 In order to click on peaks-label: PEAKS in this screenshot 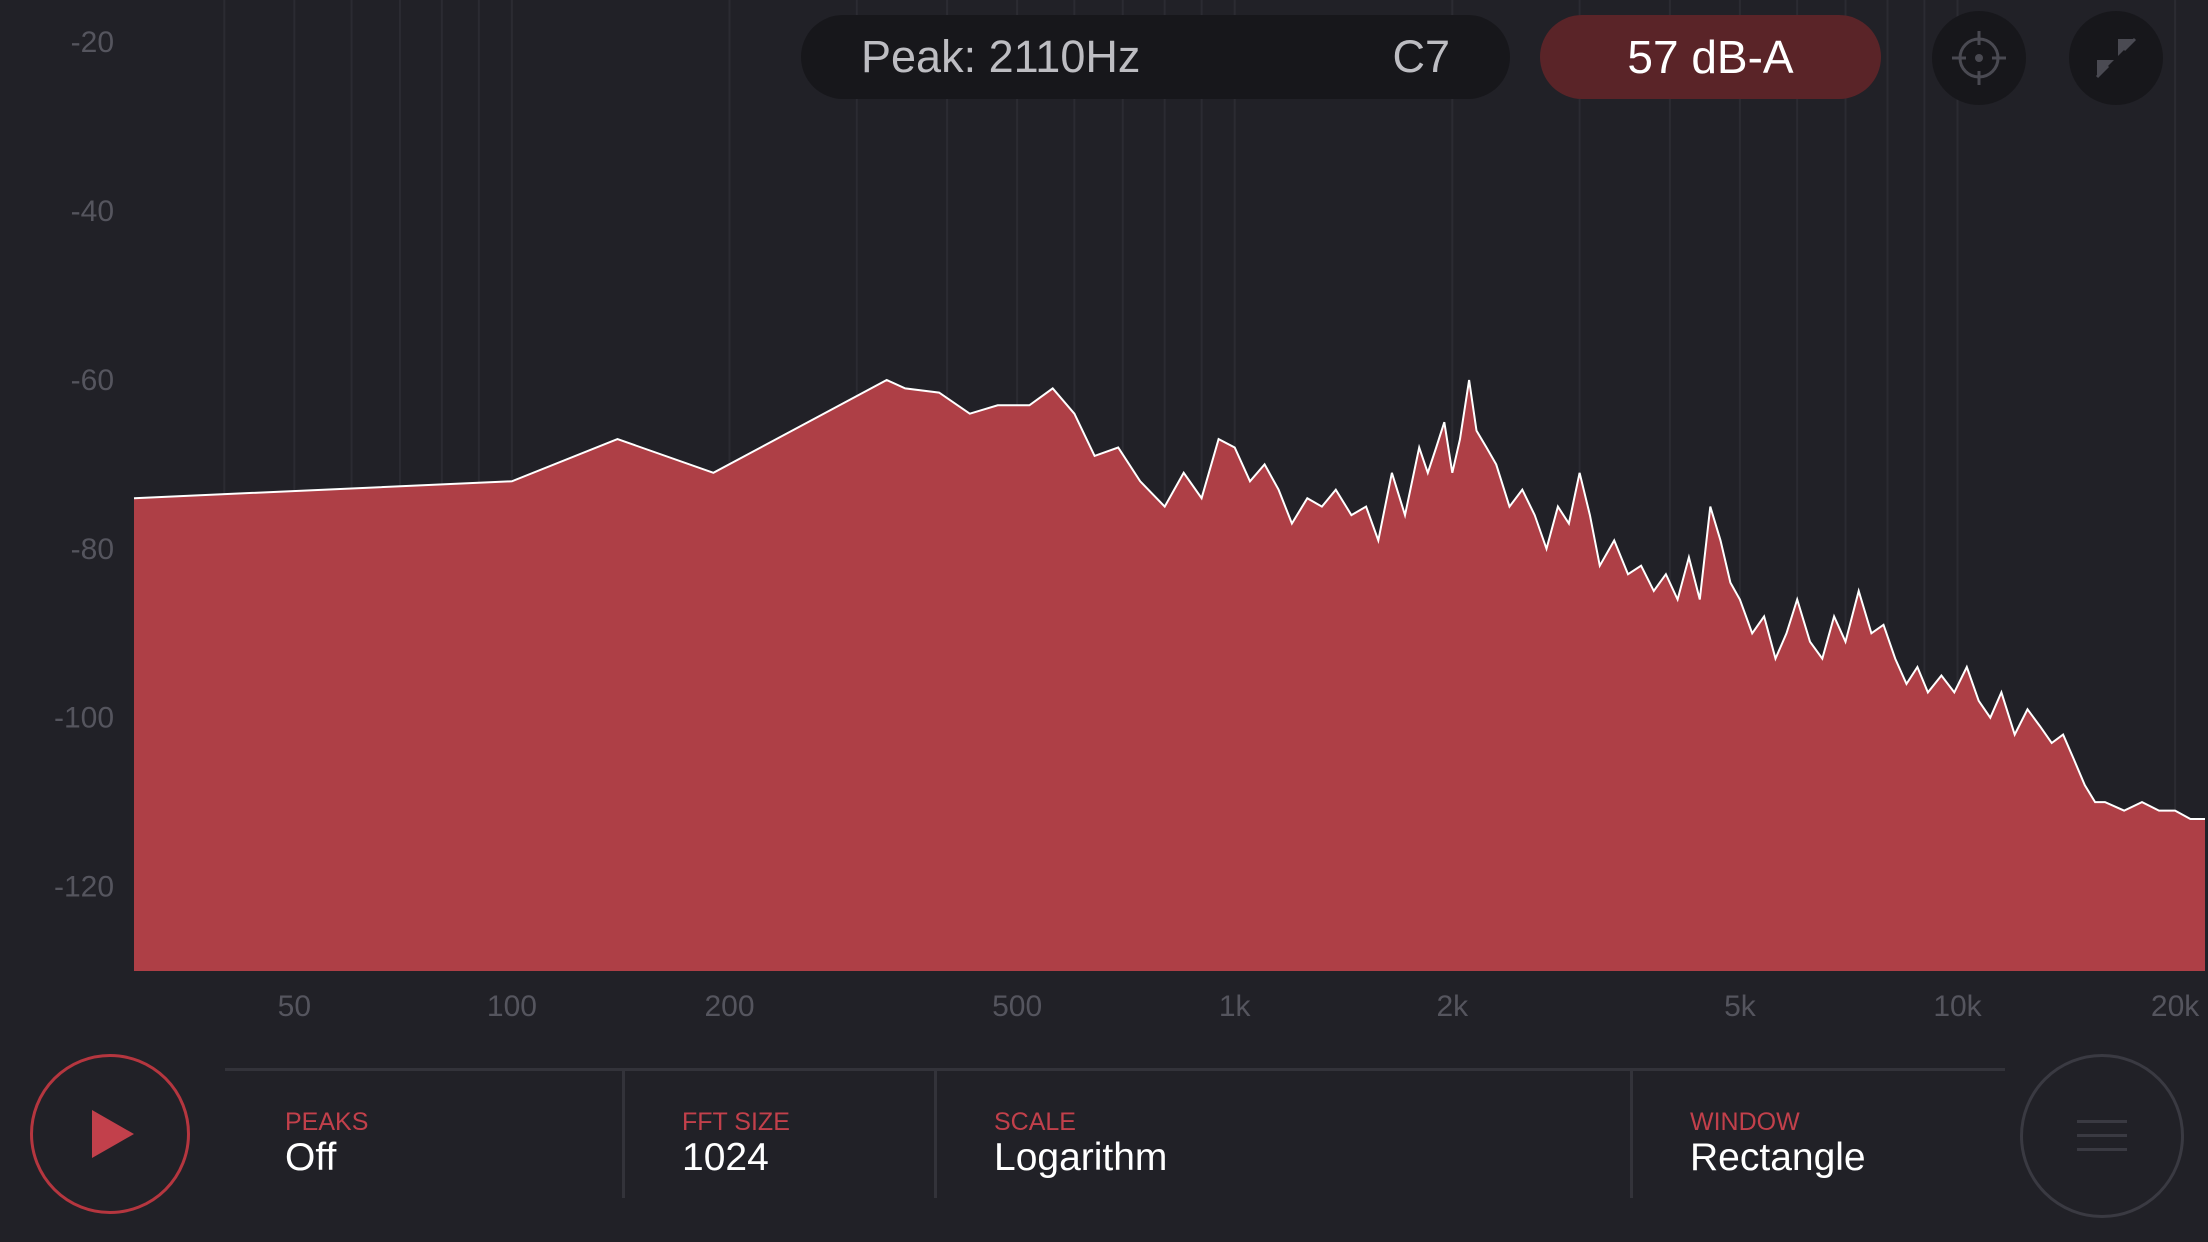, I will do `click(327, 1122)`.